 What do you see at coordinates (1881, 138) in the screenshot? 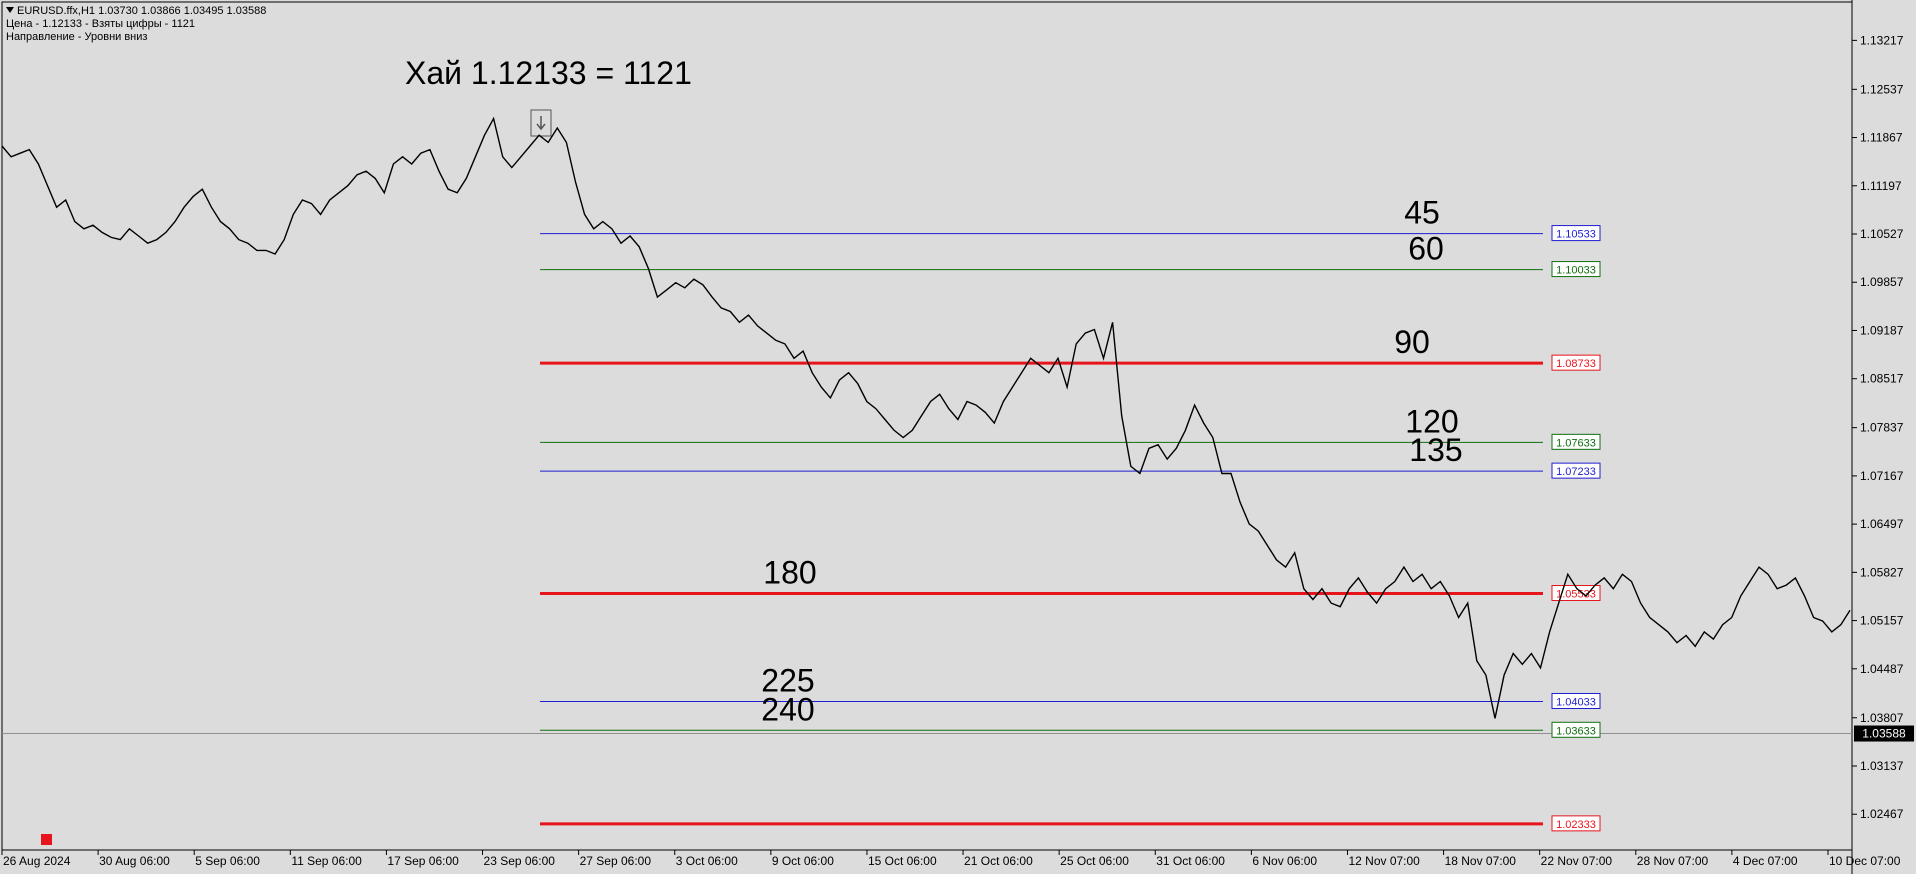
I see `price-axis-label: 1.11867` at bounding box center [1881, 138].